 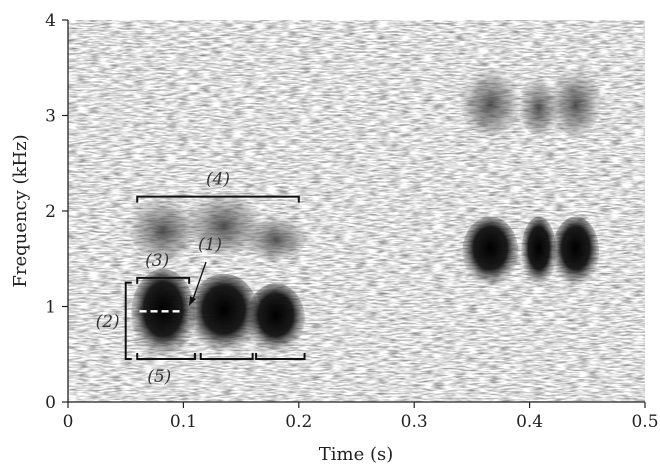 What do you see at coordinates (218, 180) in the screenshot?
I see `annotation-label: (4)` at bounding box center [218, 180].